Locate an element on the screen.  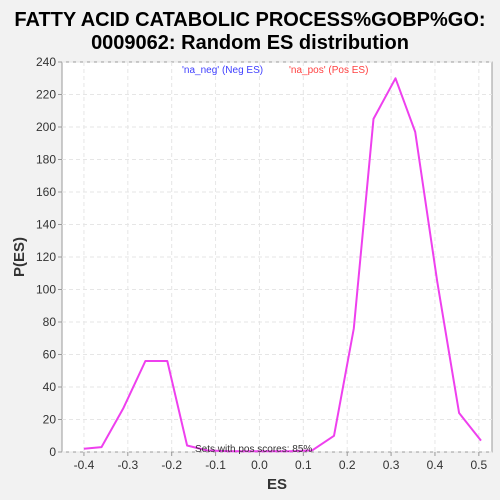
y-tick-label: 20 is located at coordinates (50, 420).